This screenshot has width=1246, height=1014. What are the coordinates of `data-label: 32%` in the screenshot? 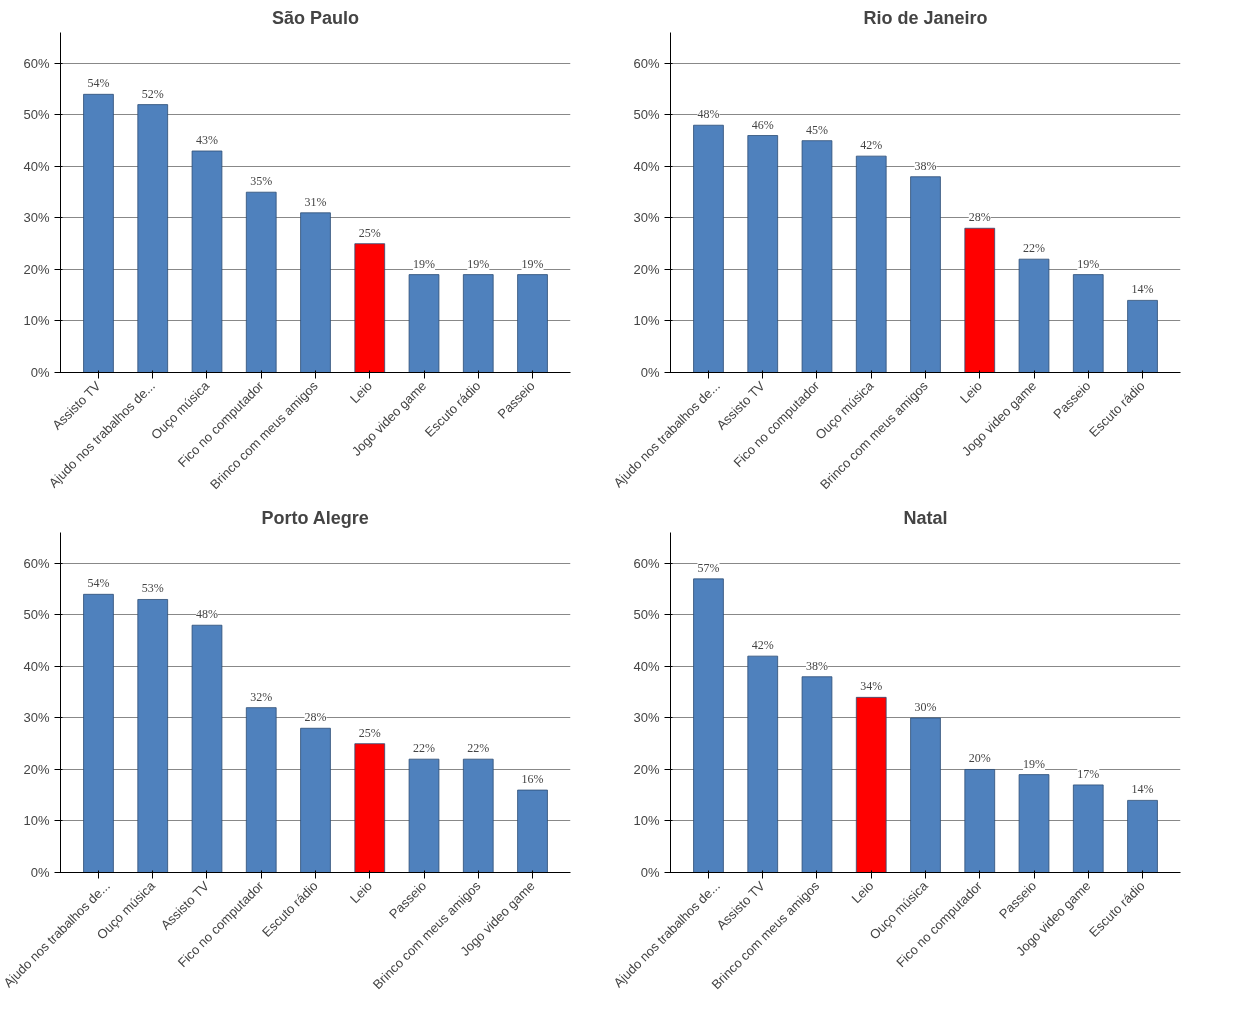 It's located at (261, 696).